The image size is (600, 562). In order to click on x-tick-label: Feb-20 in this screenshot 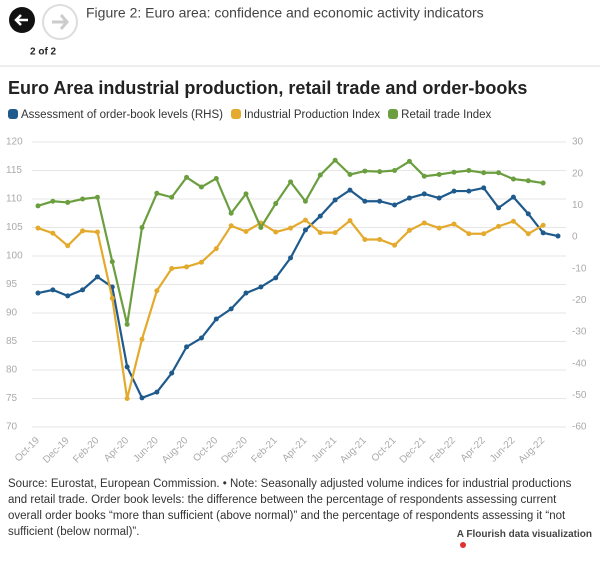, I will do `click(86, 450)`.